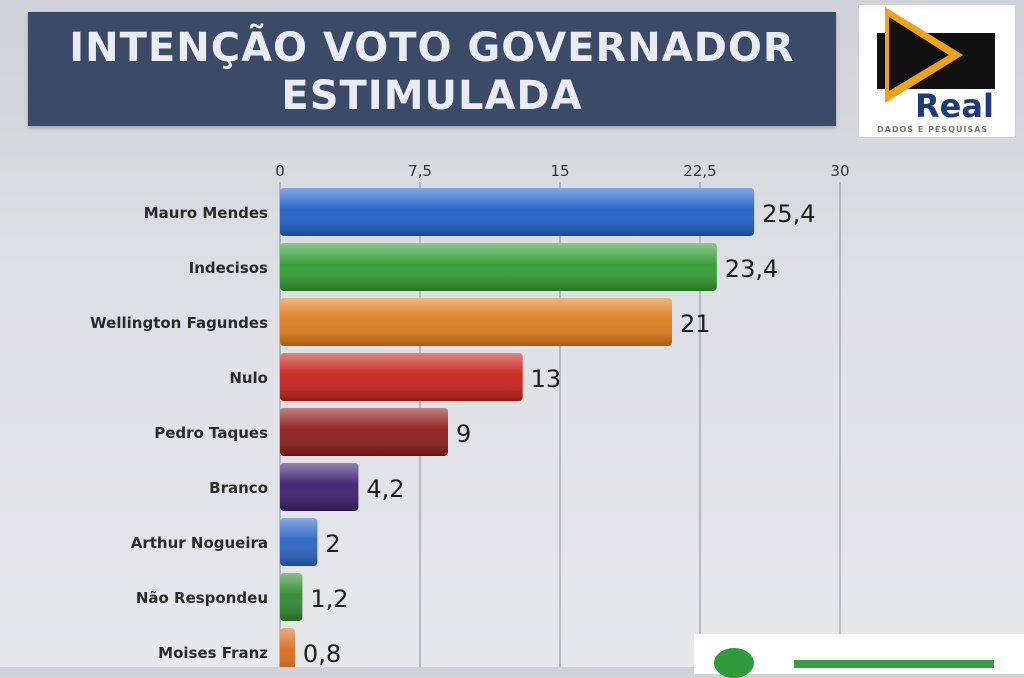 This screenshot has width=1024, height=678. What do you see at coordinates (463, 434) in the screenshot?
I see `value-label: 9` at bounding box center [463, 434].